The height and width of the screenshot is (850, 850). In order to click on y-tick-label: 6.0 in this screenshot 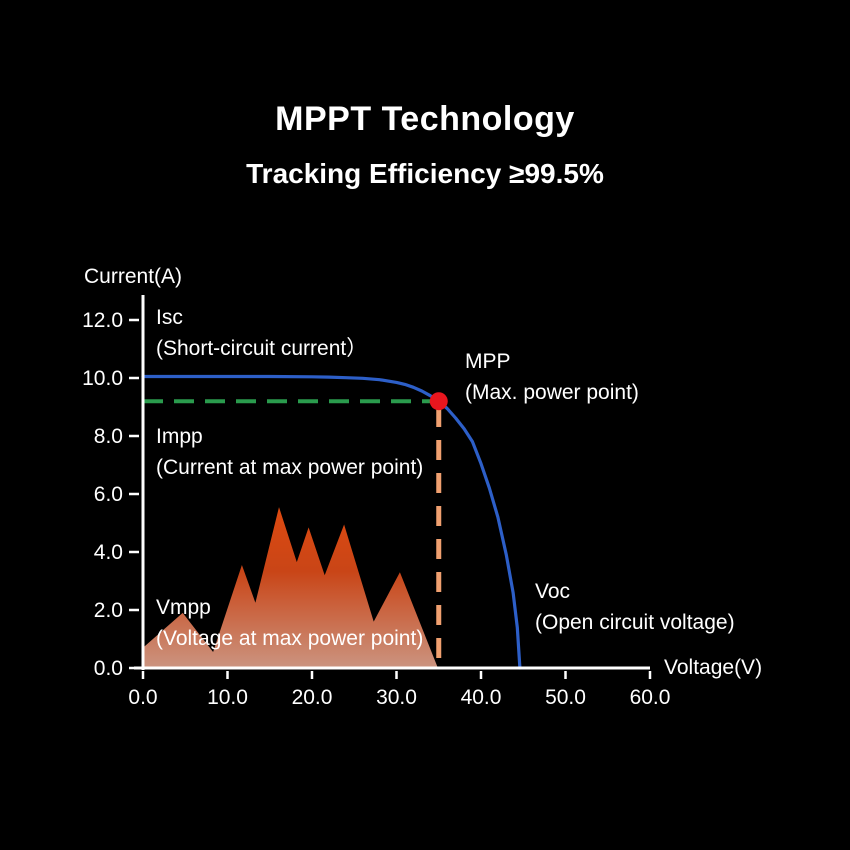, I will do `click(108, 494)`.